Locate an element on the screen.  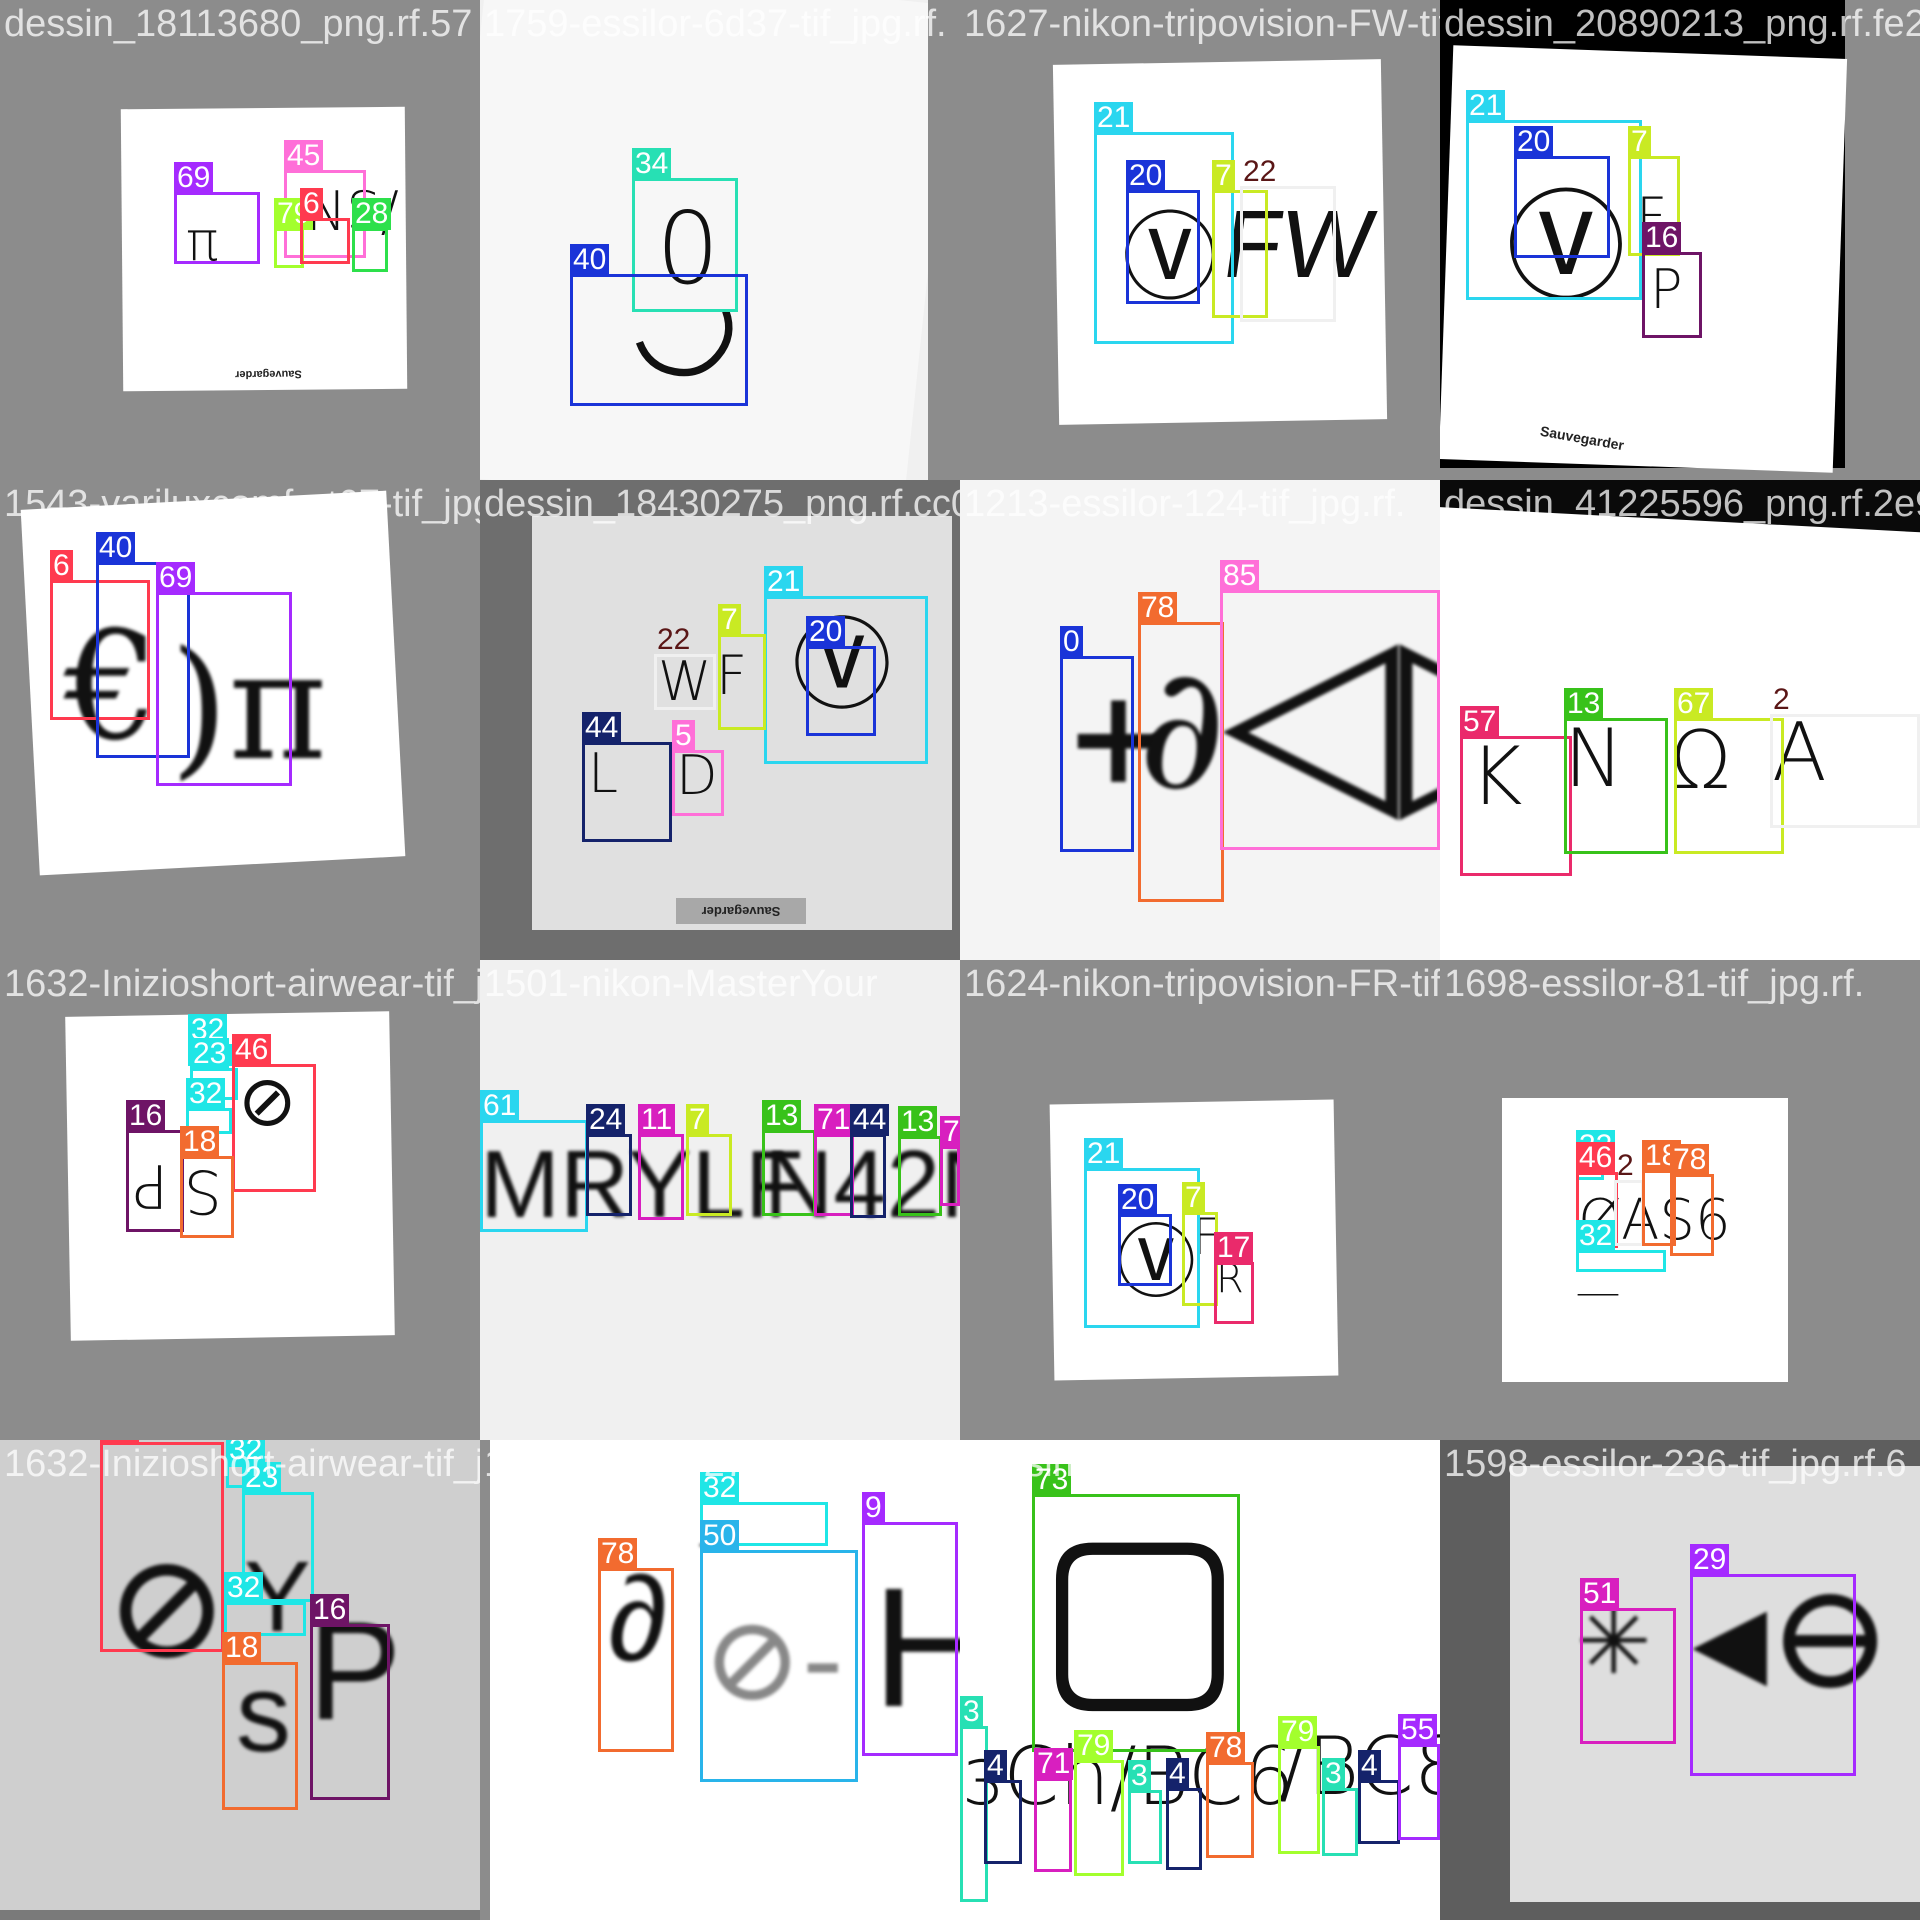
bounding-box: 28 is located at coordinates (372, 235).